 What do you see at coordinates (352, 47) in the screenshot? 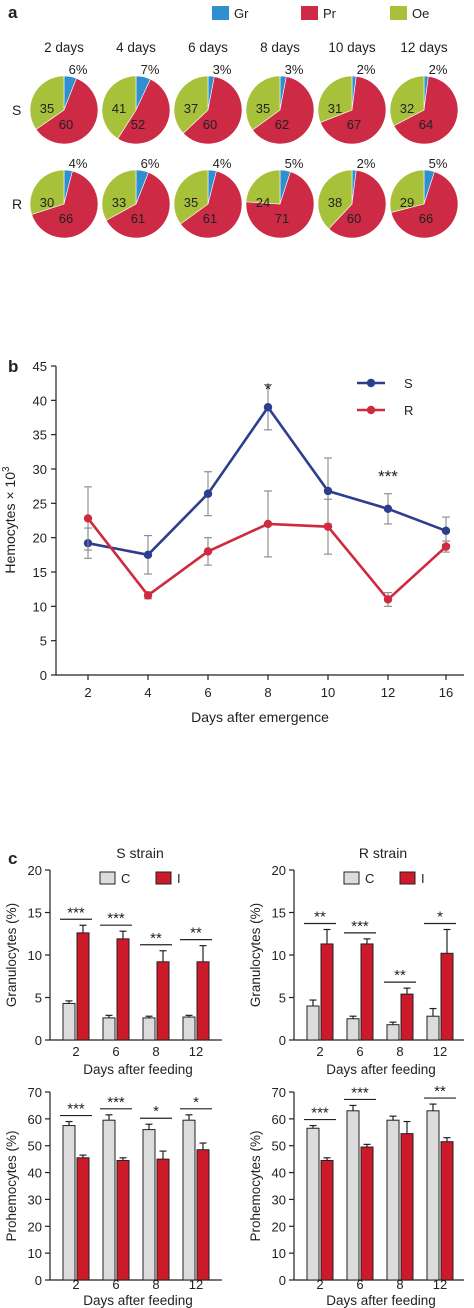
I see `pie-column-label: 10 days` at bounding box center [352, 47].